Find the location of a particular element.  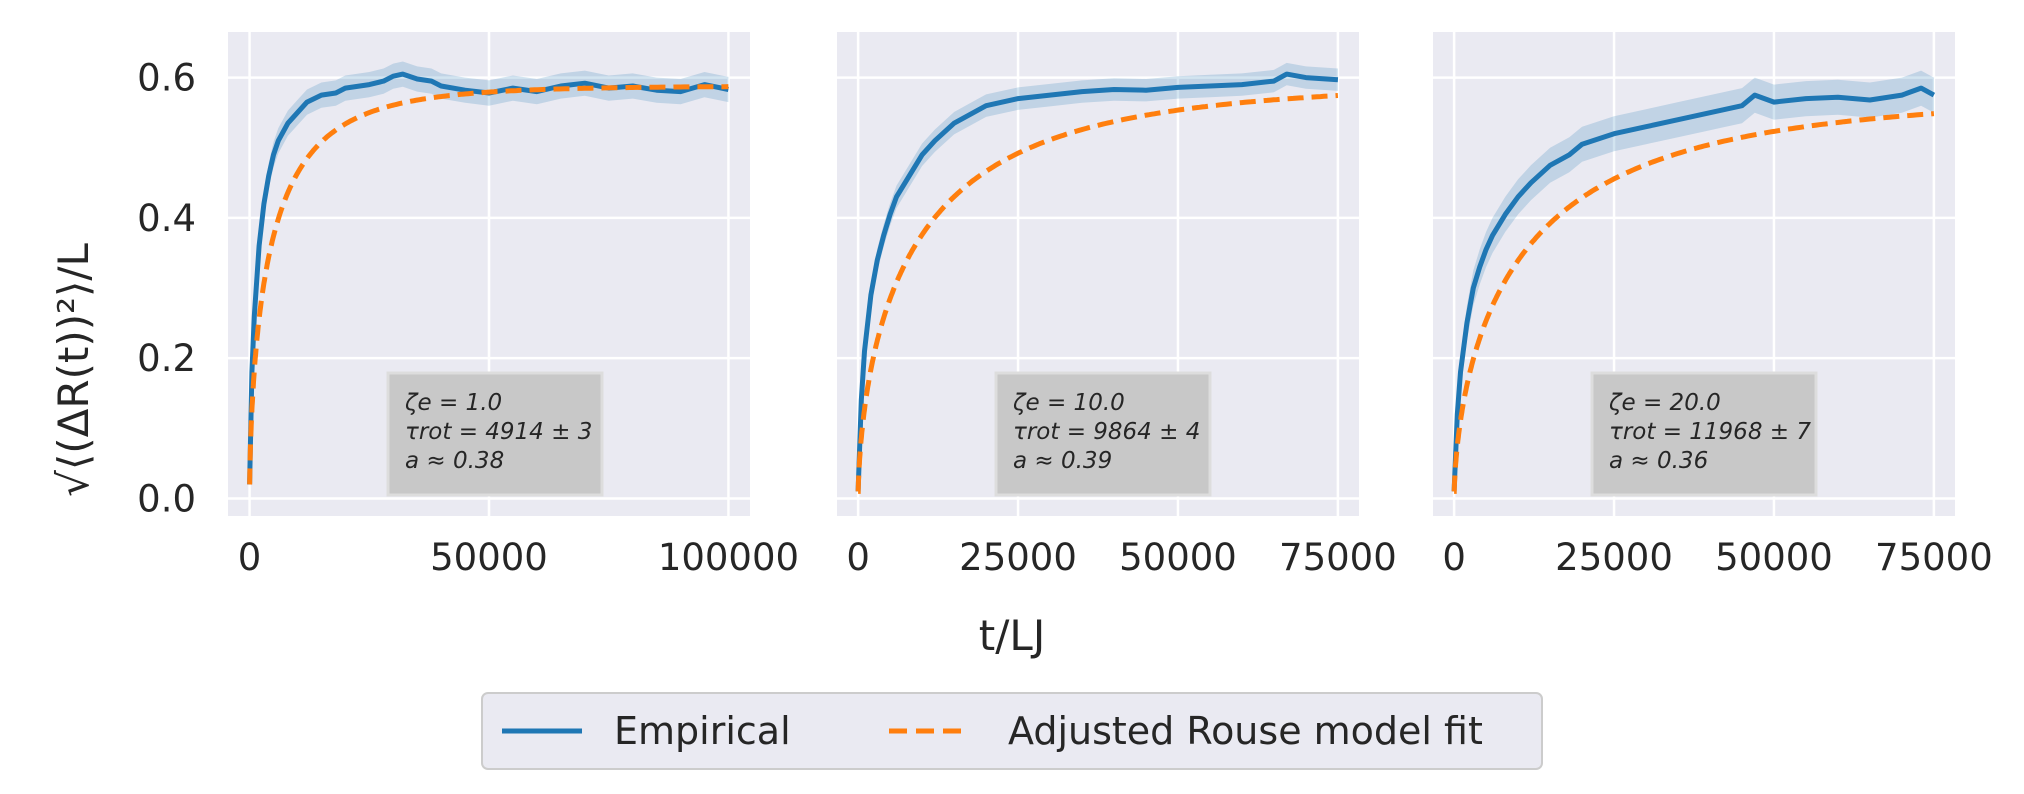

annotation-text: ζe = 10.0 is located at coordinates (1068, 403).